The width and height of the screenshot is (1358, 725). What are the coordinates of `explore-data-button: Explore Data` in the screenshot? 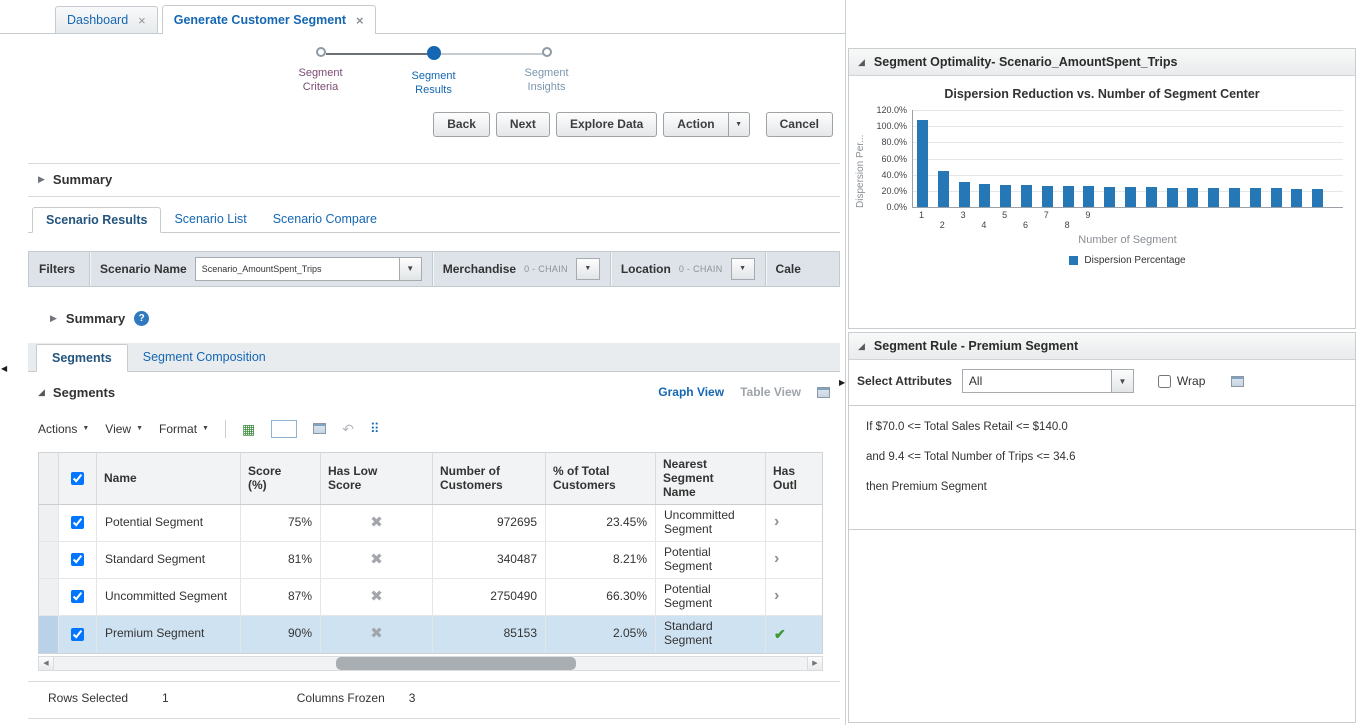 It's located at (606, 124).